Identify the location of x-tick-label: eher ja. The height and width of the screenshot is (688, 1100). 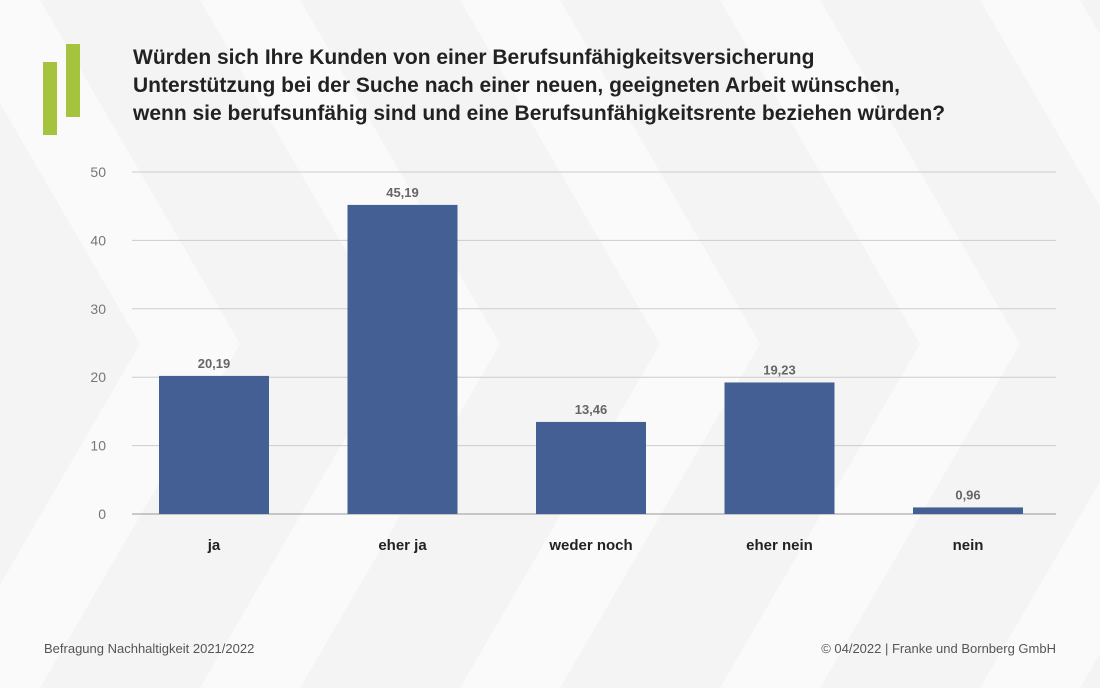
(402, 545).